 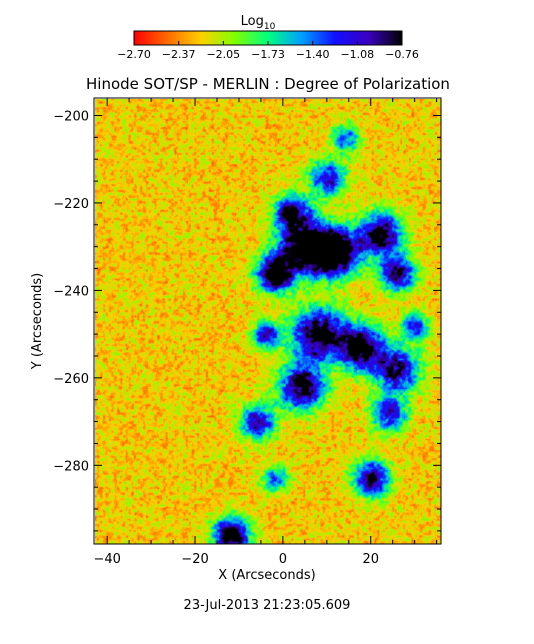 I want to click on x-tick-label: −20, so click(x=194, y=559).